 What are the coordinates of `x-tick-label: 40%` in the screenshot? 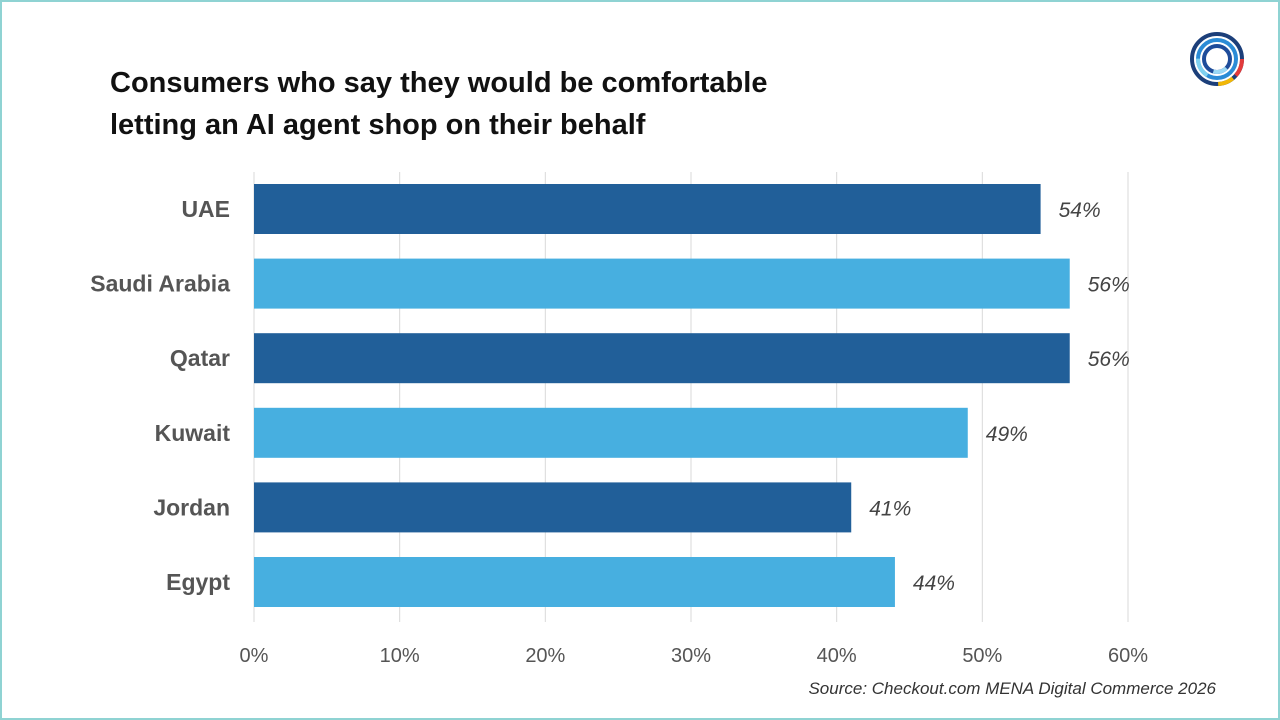 It's located at (837, 656).